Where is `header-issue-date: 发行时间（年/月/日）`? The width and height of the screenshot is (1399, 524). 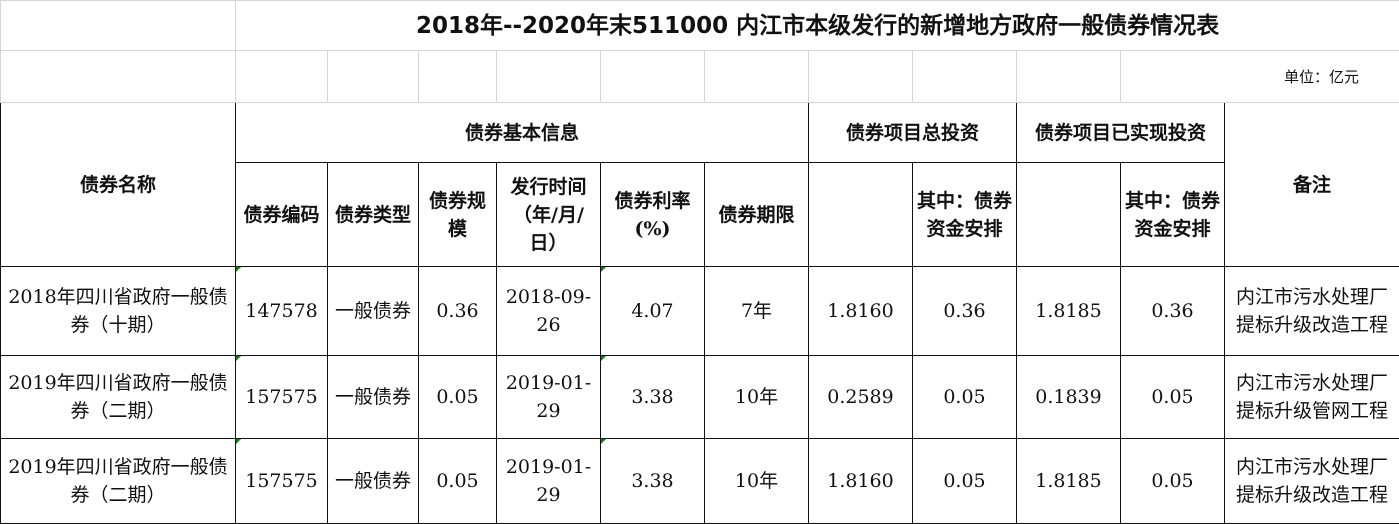
header-issue-date: 发行时间（年/月/日） is located at coordinates (549, 215).